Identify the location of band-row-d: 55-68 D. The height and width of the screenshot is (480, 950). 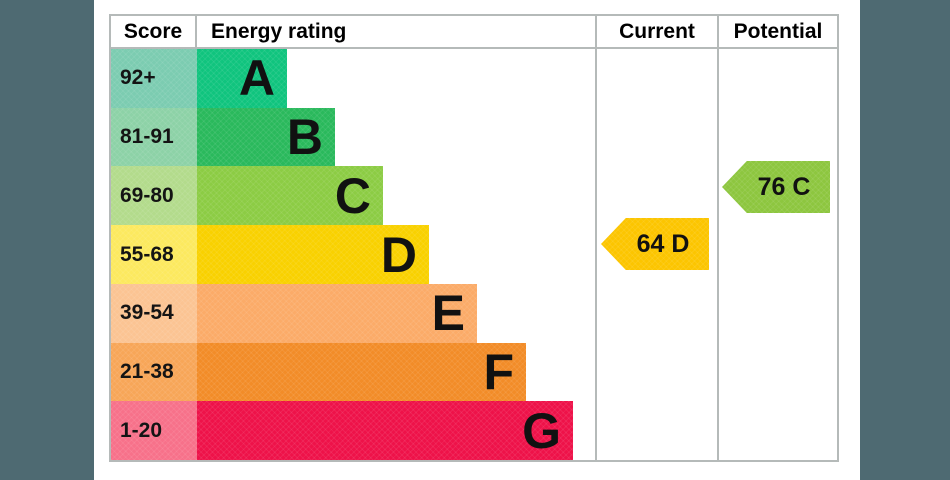
(353, 254).